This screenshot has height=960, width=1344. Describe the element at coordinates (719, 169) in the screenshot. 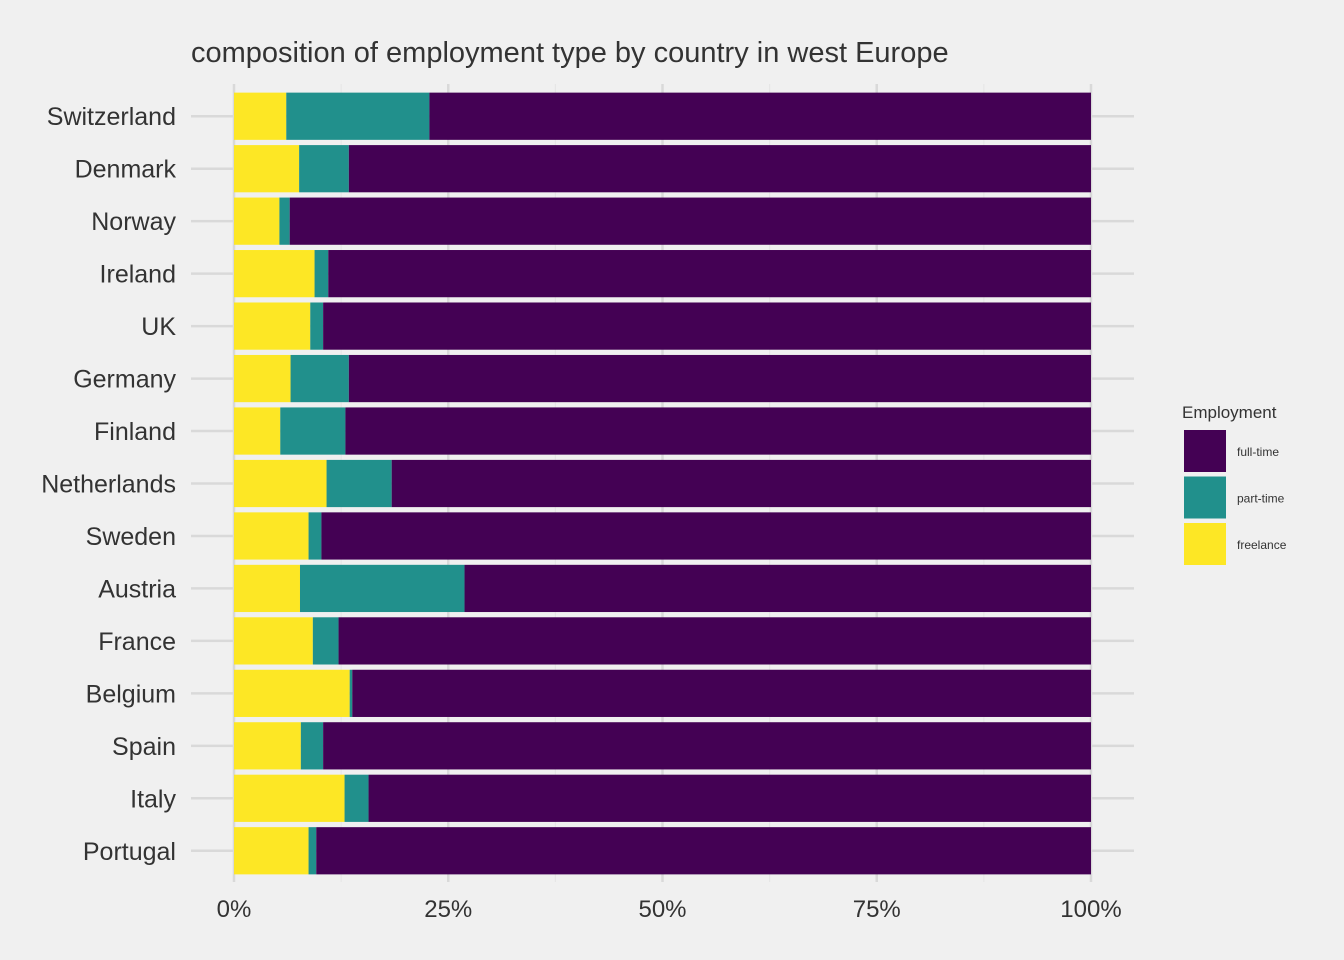

I see `bar-full-time-denmark` at that location.